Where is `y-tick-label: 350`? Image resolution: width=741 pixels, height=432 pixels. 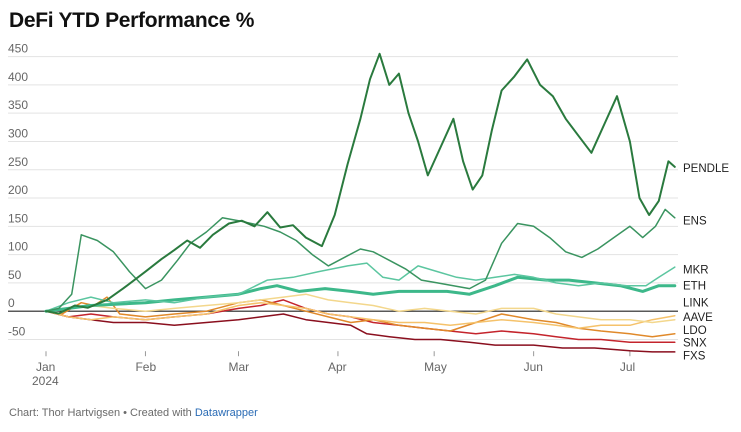 y-tick-label: 350 is located at coordinates (18, 105).